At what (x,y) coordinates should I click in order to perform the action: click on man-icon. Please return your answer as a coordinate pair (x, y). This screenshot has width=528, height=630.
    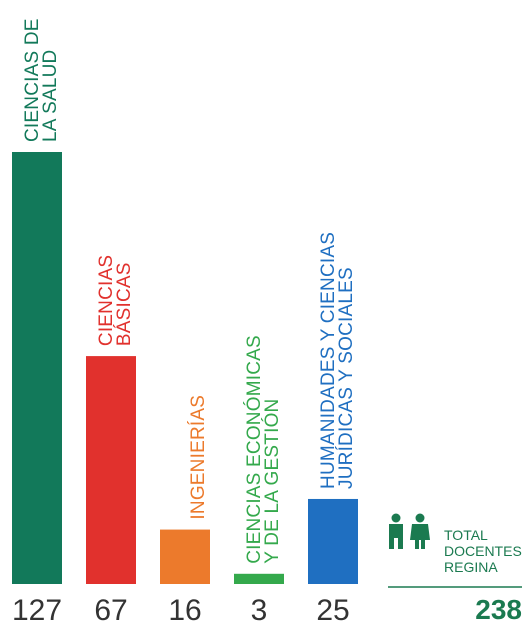
    Looking at the image, I should click on (396, 531).